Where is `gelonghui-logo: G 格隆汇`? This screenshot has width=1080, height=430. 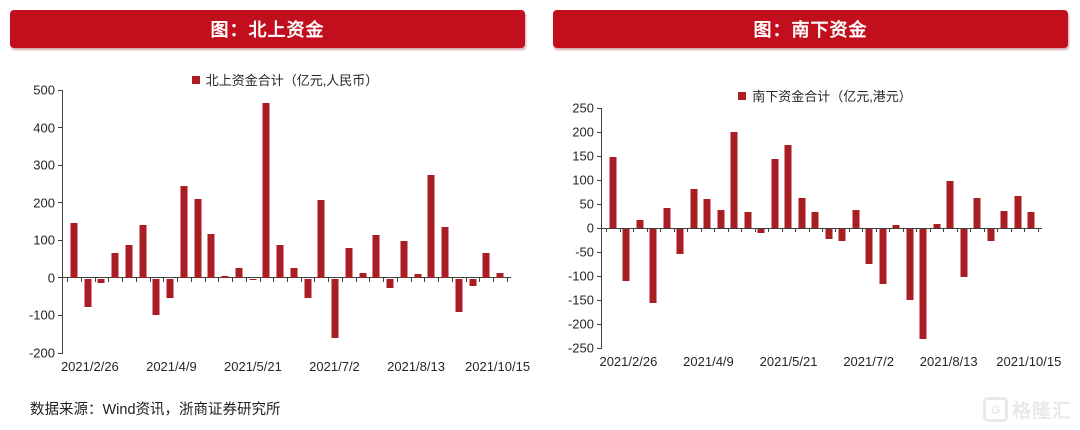 gelonghui-logo: G 格隆汇 is located at coordinates (1027, 409).